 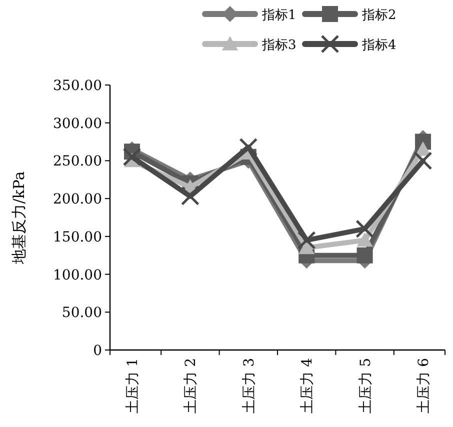 I want to click on x-tick-label: 土压力 1, so click(x=133, y=386).